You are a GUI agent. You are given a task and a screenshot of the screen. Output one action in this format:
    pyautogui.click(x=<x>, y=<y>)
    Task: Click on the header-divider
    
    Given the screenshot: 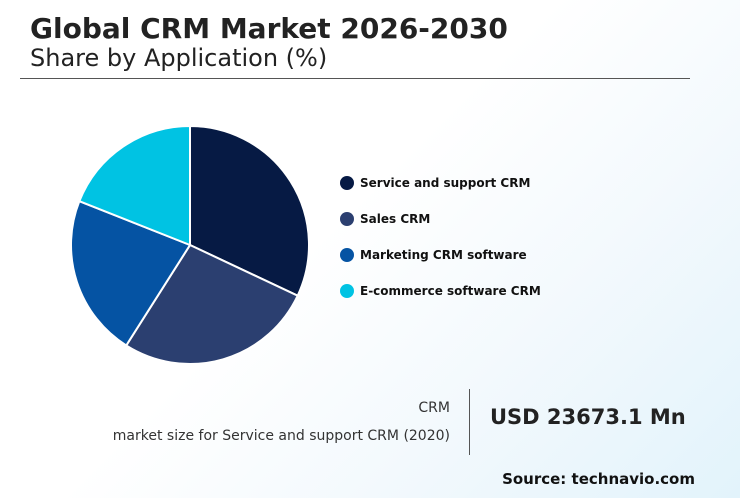 What is the action you would take?
    pyautogui.click(x=355, y=78)
    